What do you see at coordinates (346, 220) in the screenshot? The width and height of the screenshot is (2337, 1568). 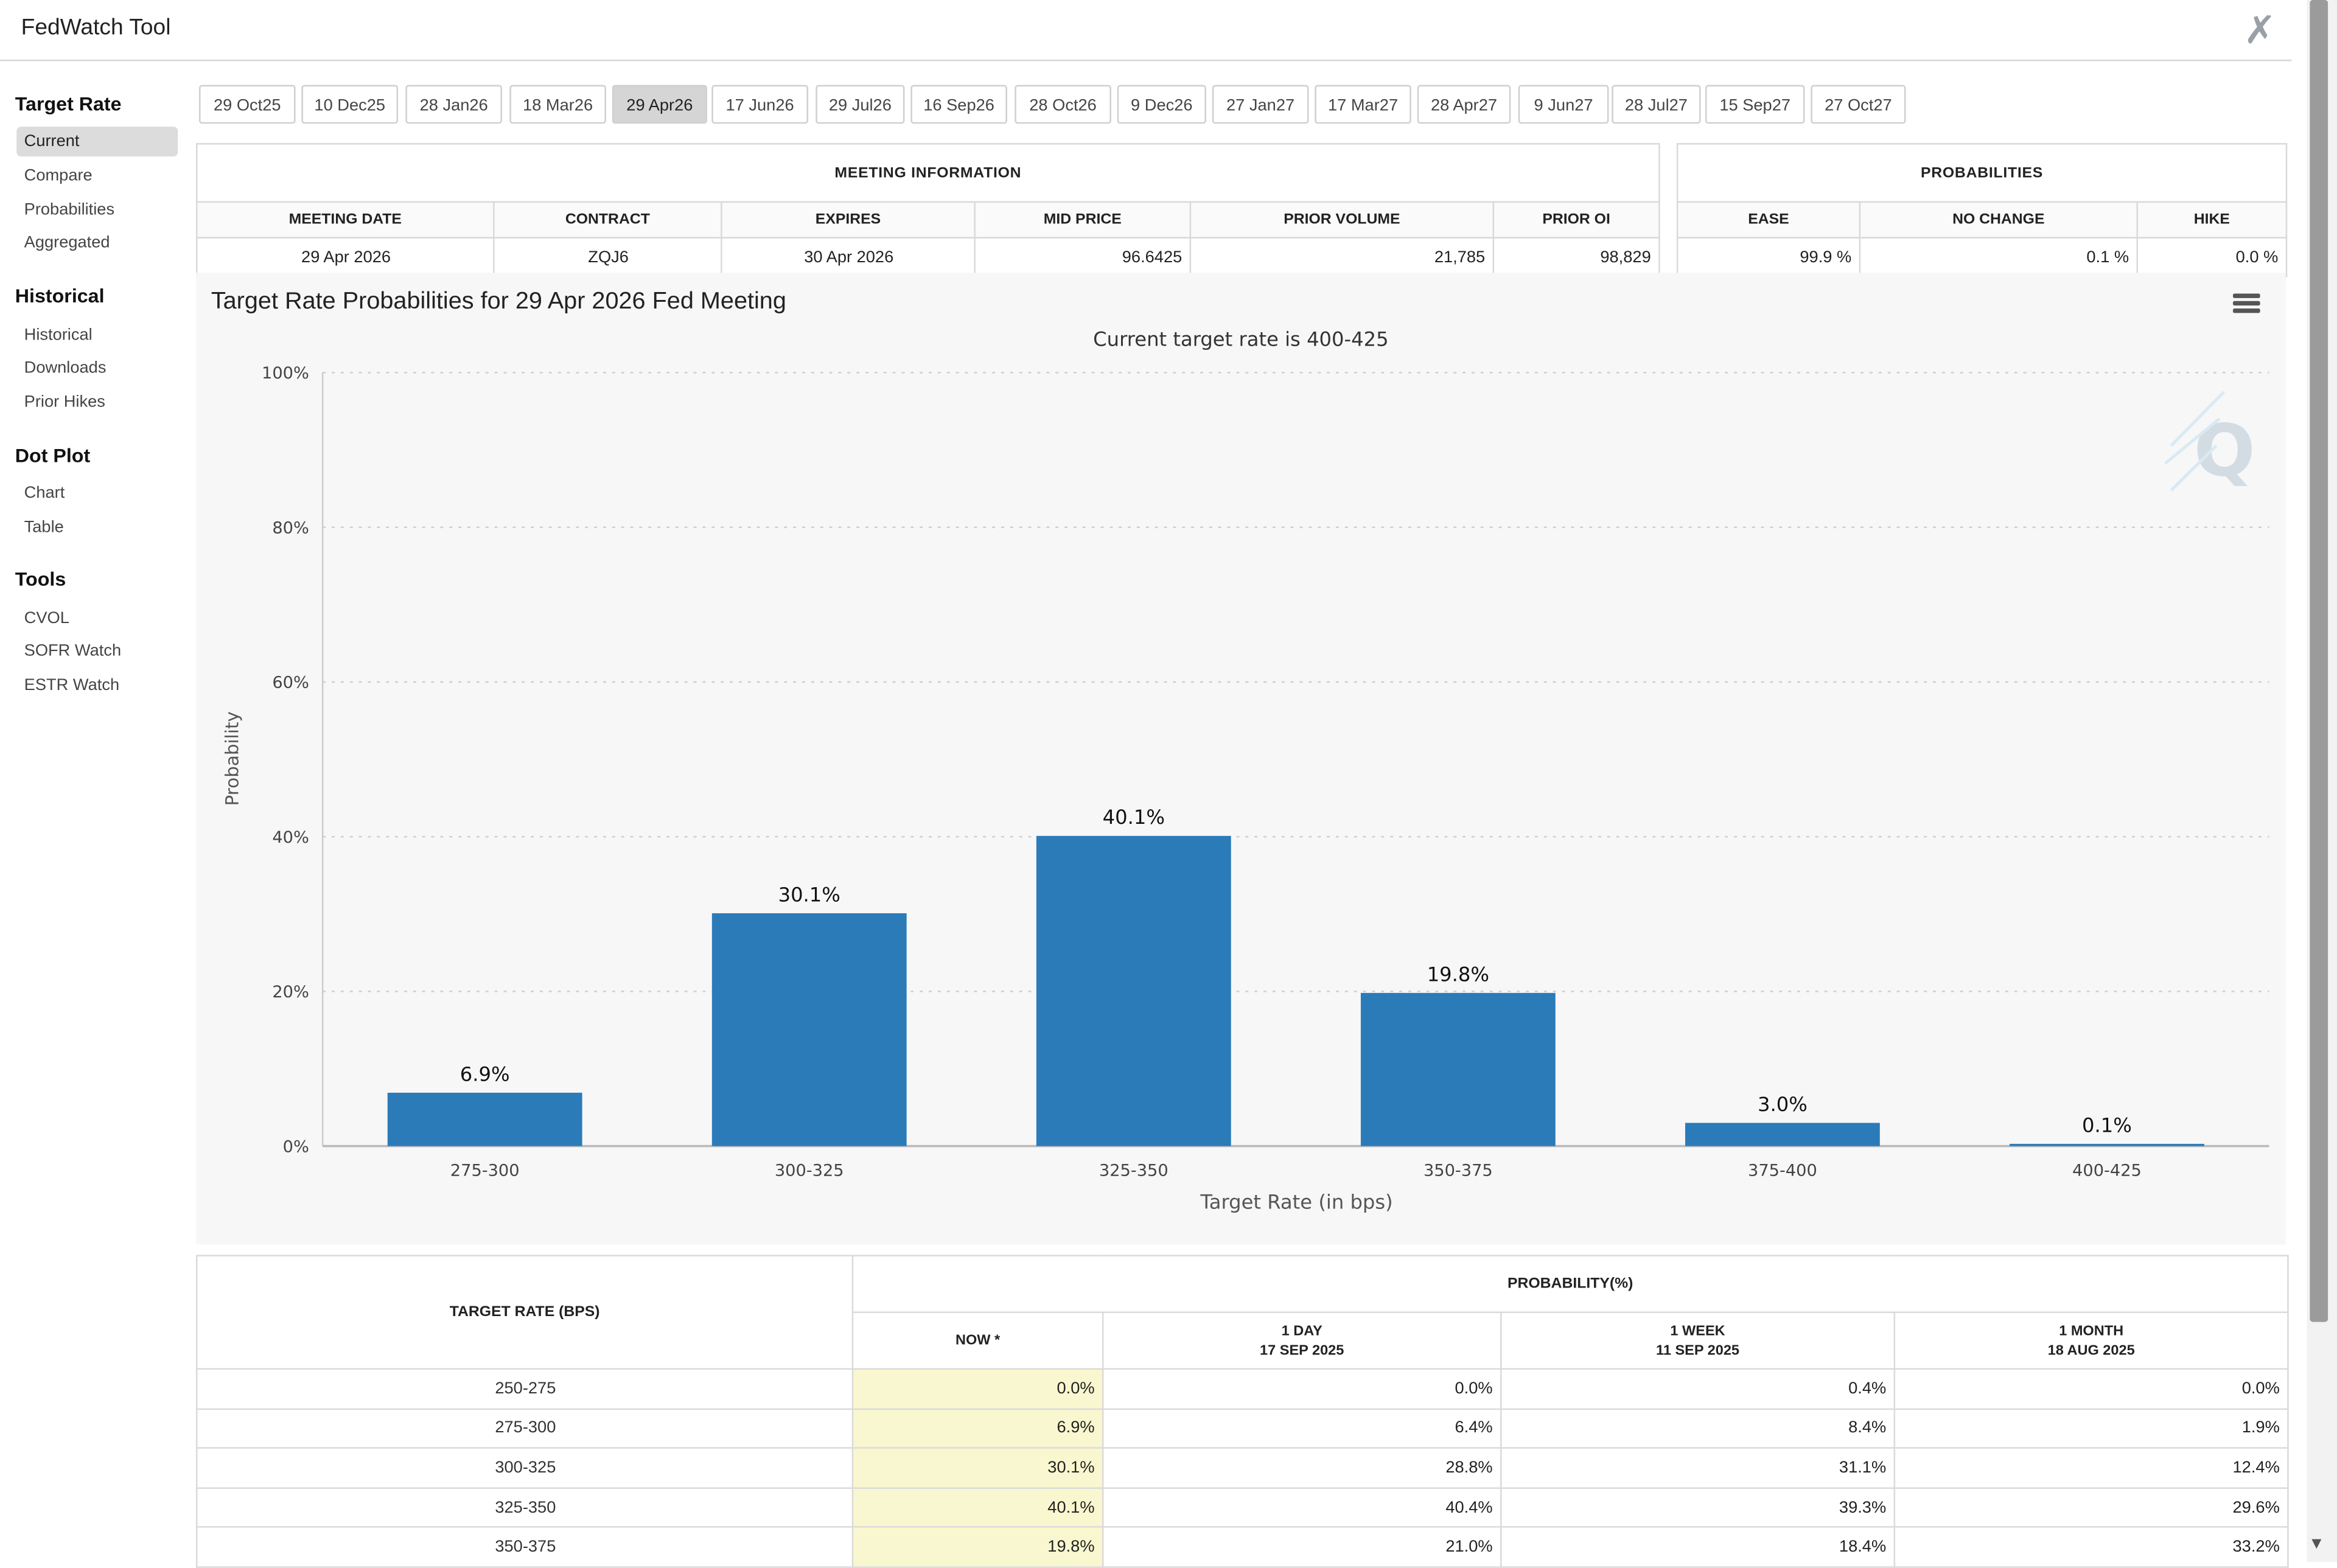 I see `column-header: MEETING DATE` at bounding box center [346, 220].